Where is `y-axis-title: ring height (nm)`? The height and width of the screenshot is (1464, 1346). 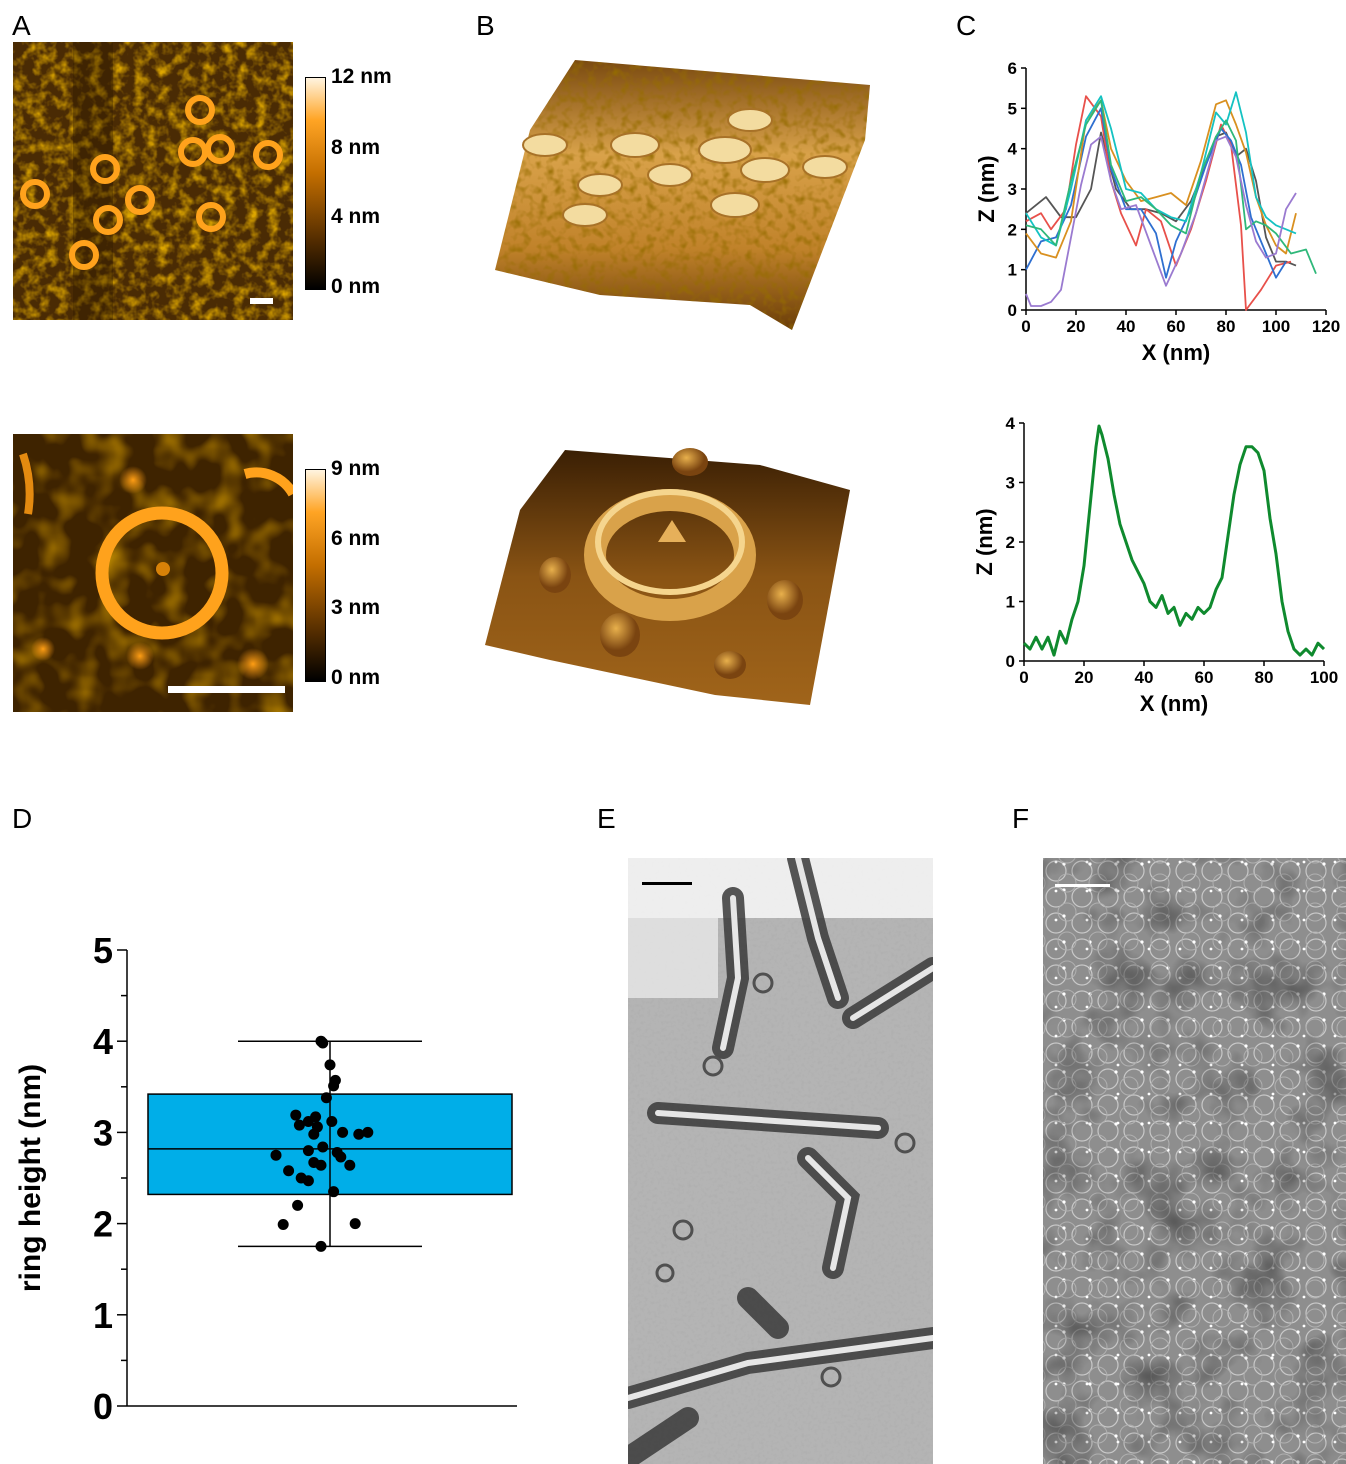
y-axis-title: ring height (nm) is located at coordinates (30, 1178).